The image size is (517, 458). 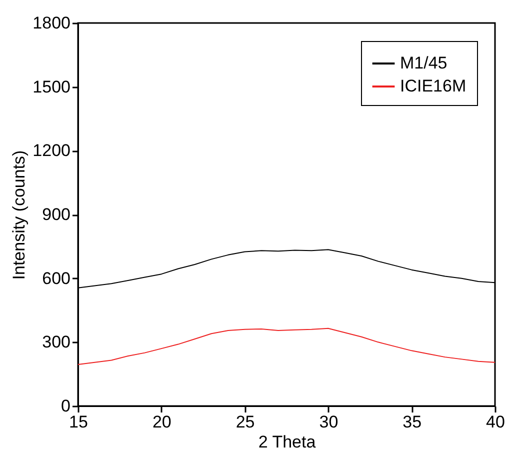 I want to click on x-tick-label: 35, so click(x=412, y=422).